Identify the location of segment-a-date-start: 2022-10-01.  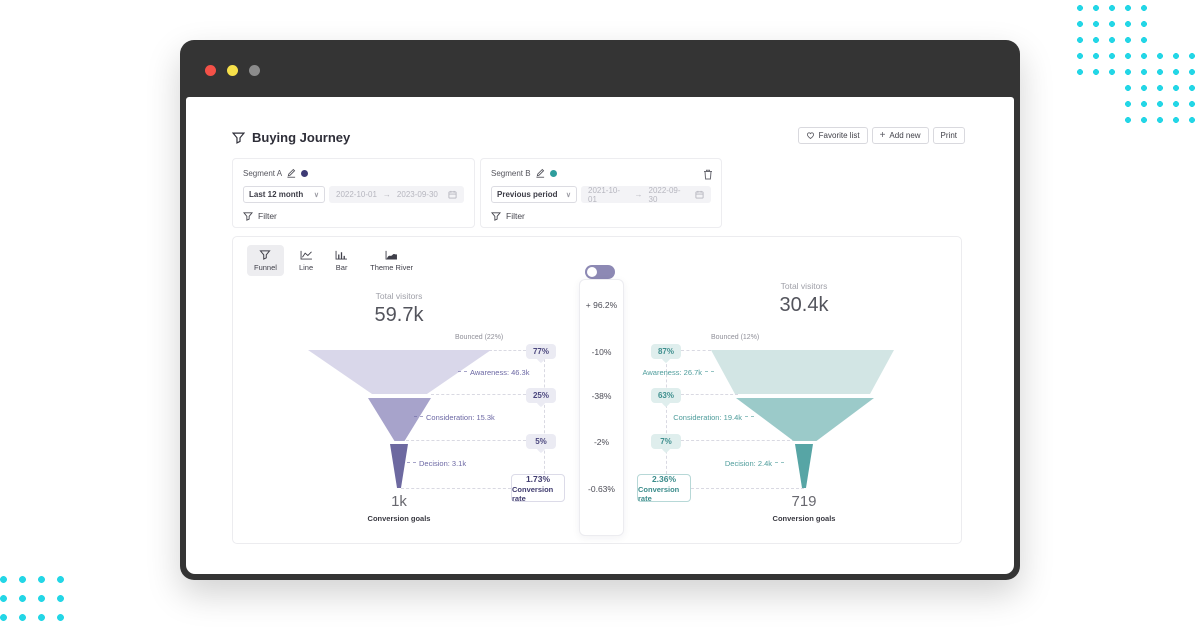
(356, 194).